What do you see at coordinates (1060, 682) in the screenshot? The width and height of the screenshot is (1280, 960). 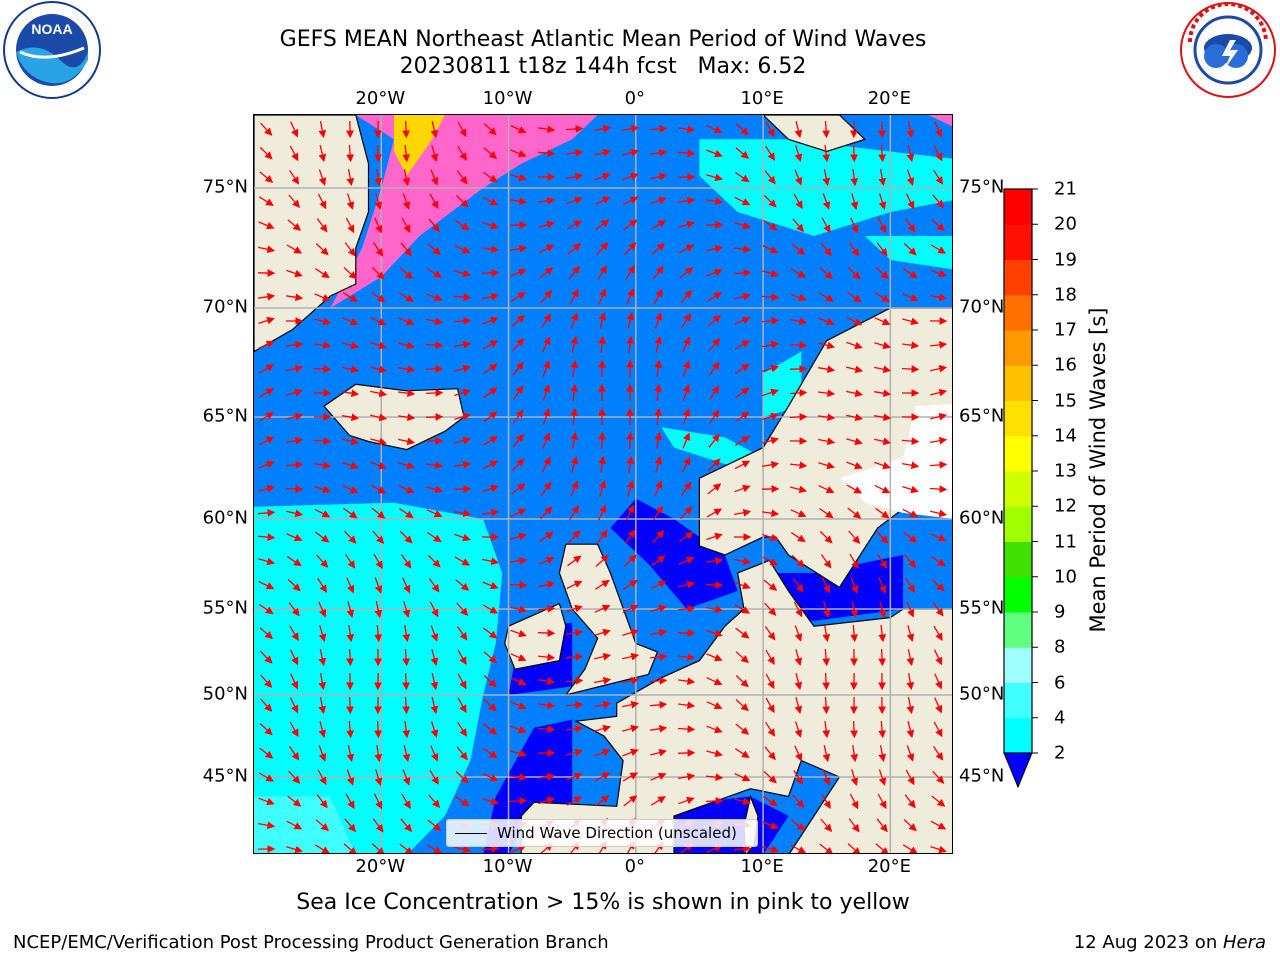 I see `colorbar-tick-label: 6` at bounding box center [1060, 682].